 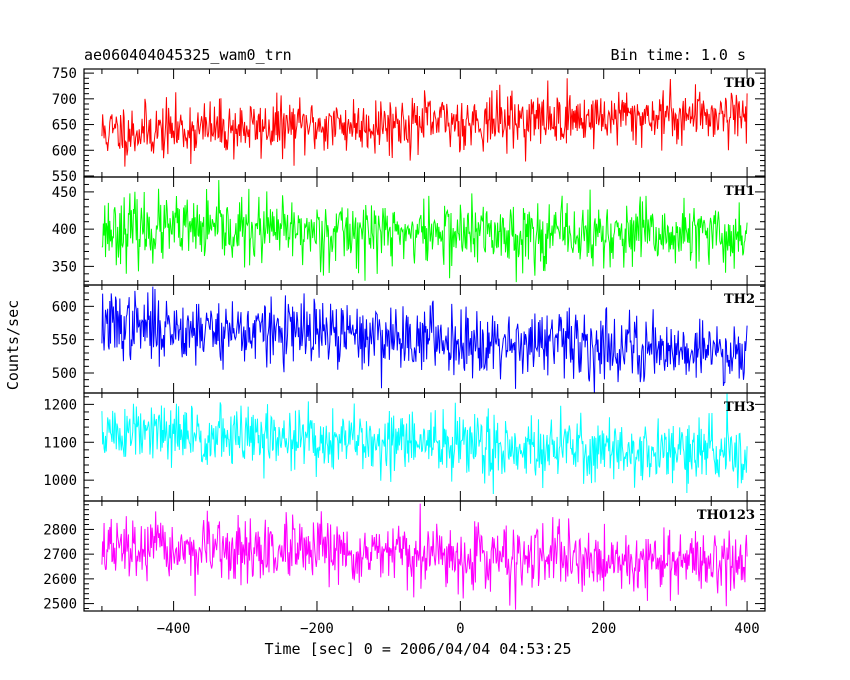 What do you see at coordinates (174, 629) in the screenshot?
I see `x-tick-label: −400` at bounding box center [174, 629].